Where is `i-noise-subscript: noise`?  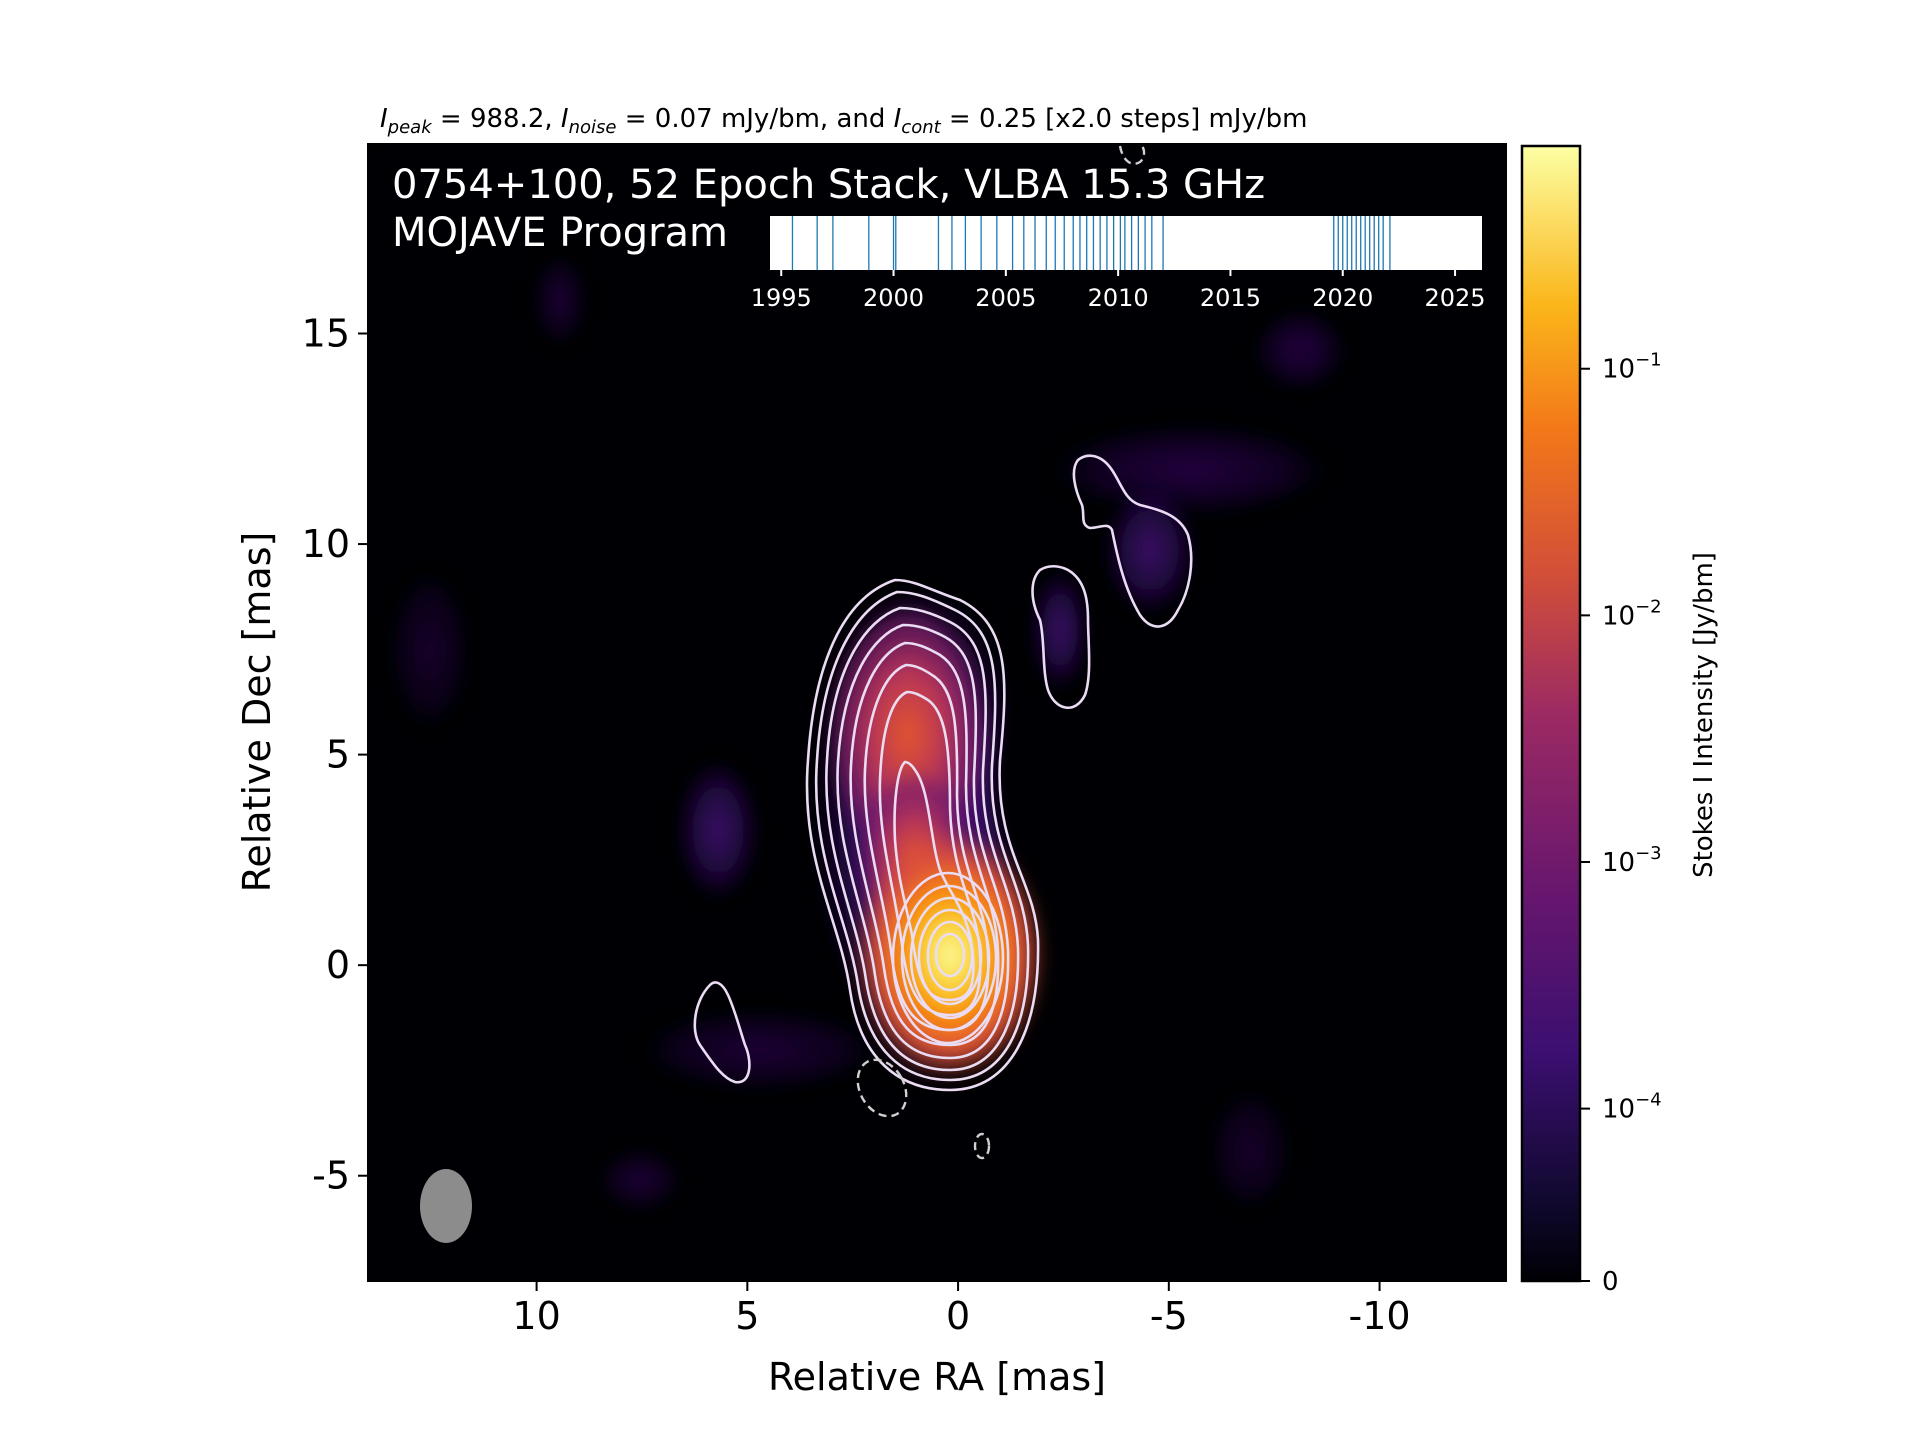
i-noise-subscript: noise is located at coordinates (593, 127).